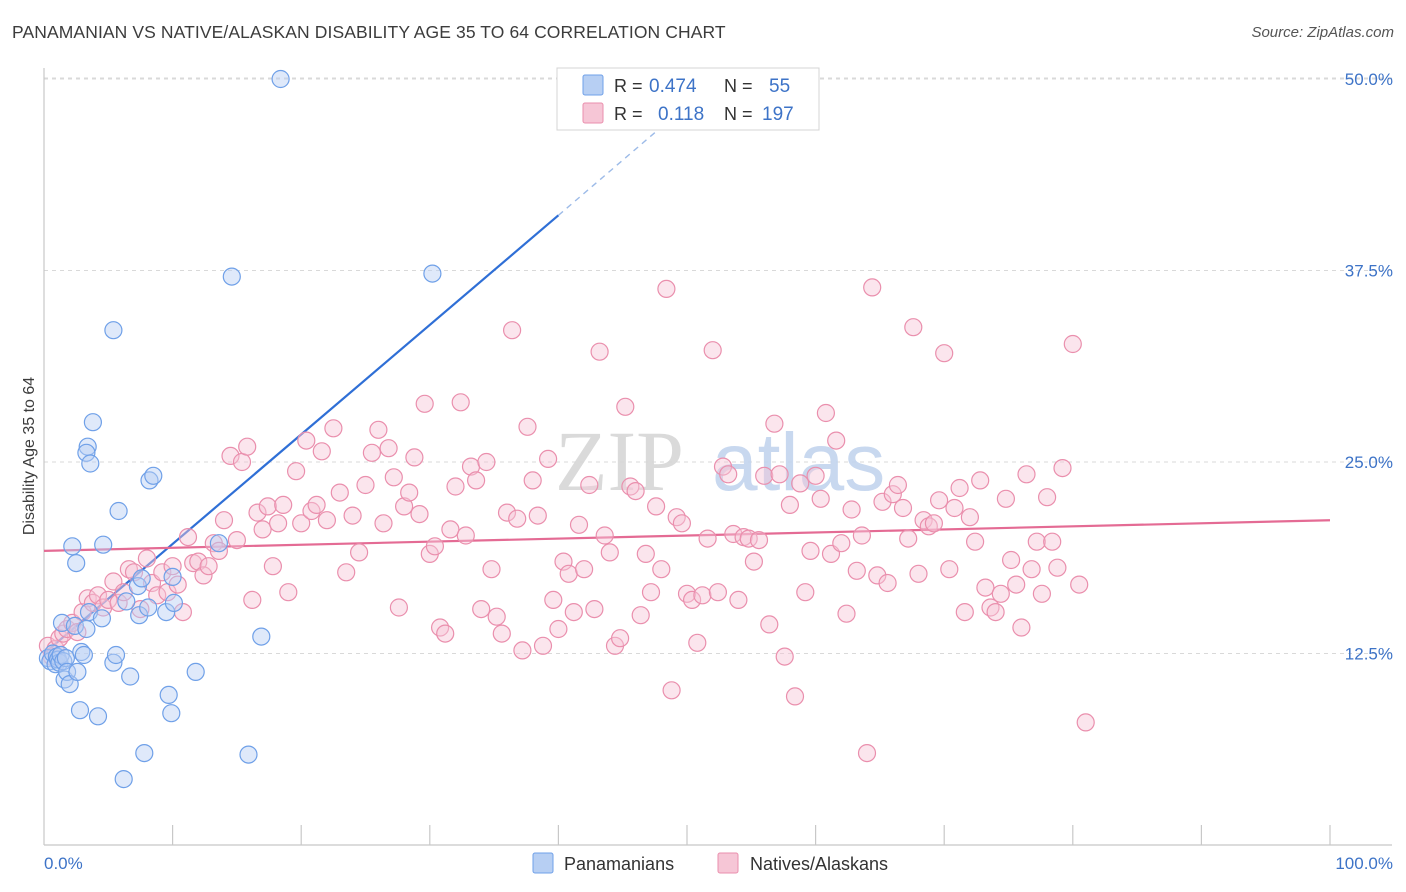 The image size is (1406, 892). Describe the element at coordinates (1369, 271) in the screenshot. I see `y-tick-label: 37.5%` at that location.